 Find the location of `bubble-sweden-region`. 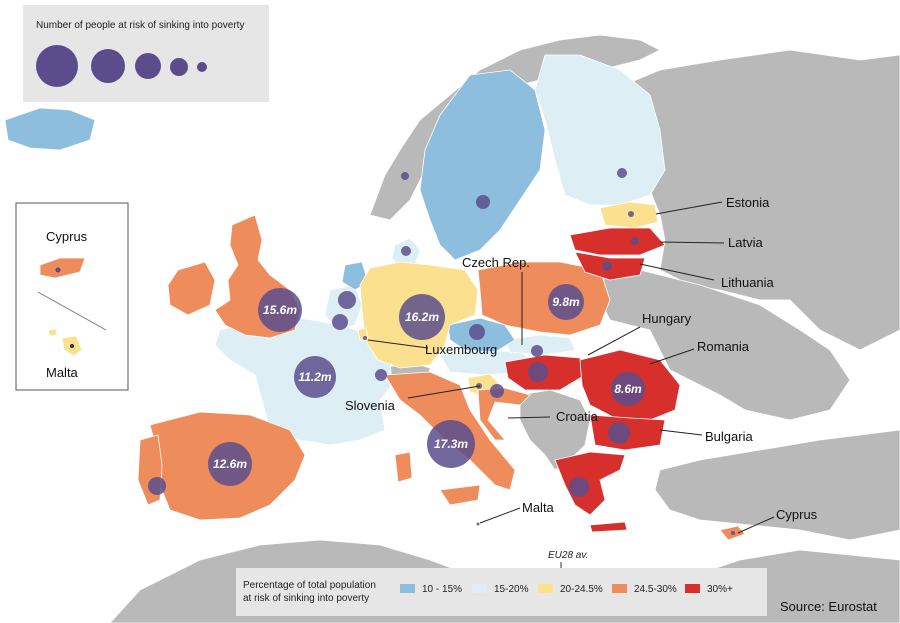

bubble-sweden-region is located at coordinates (405, 176).